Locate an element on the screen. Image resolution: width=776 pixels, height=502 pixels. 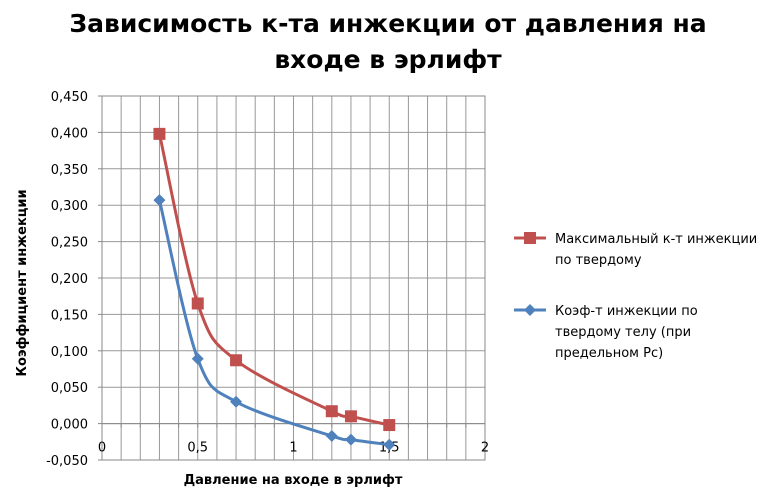
y-tick-label: 0,250 is located at coordinates (69, 243).